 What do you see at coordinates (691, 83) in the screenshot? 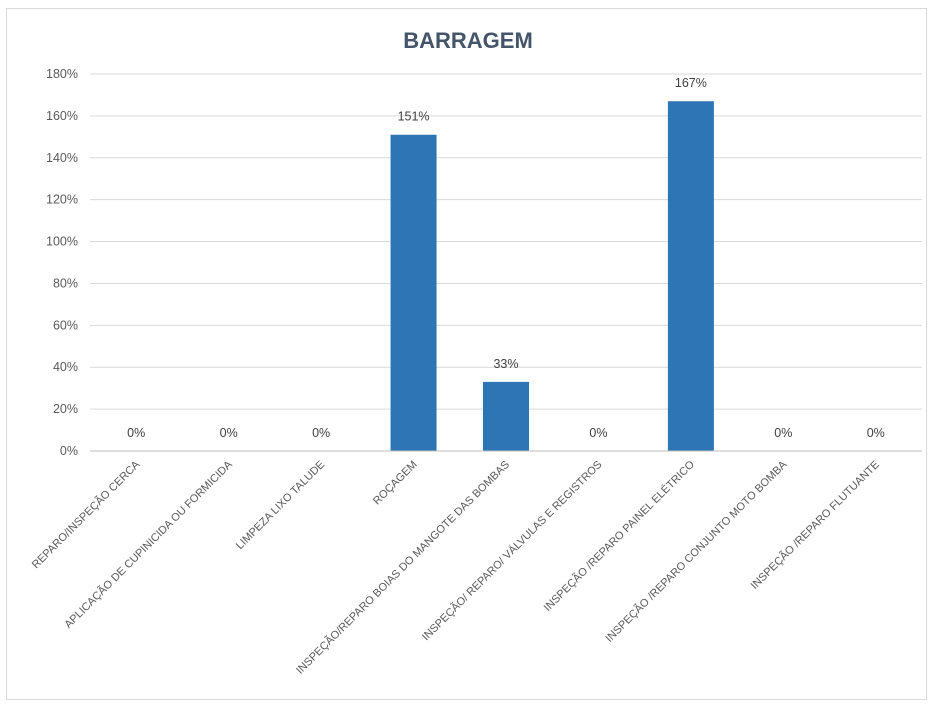
I see `data-label: 167%` at bounding box center [691, 83].